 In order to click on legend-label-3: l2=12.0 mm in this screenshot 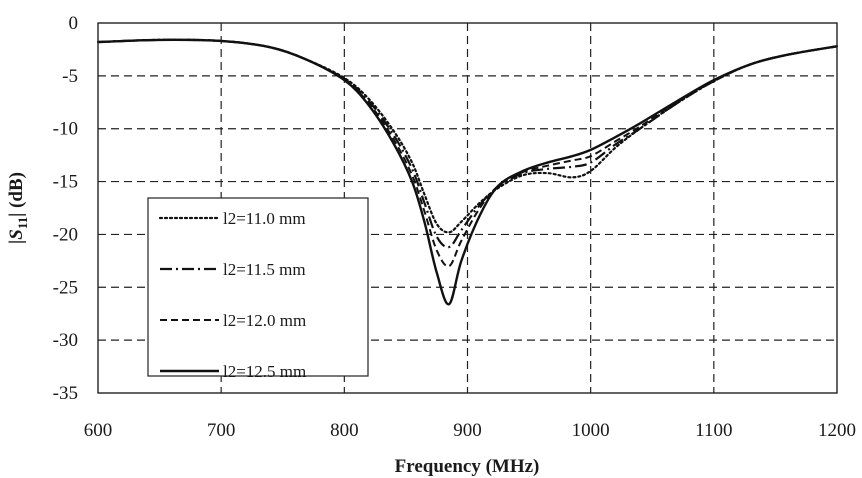, I will do `click(264, 320)`.